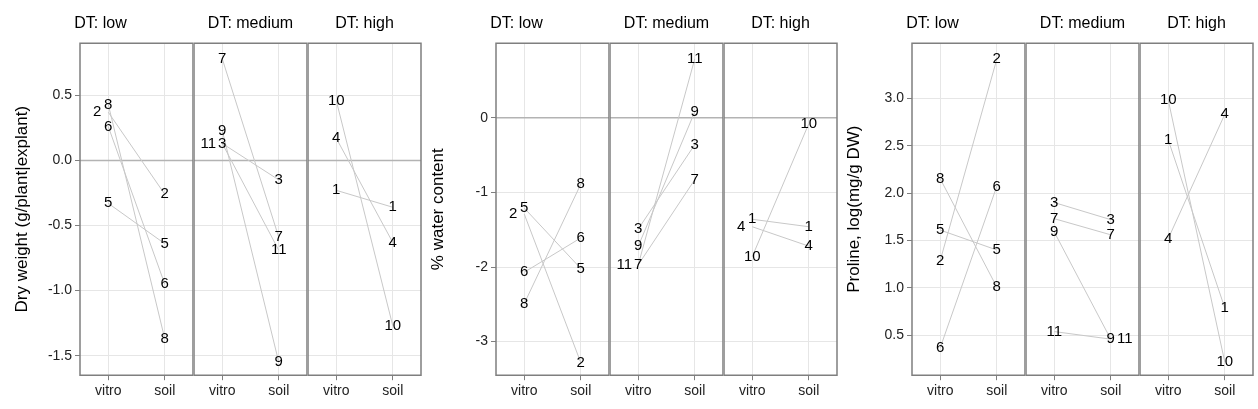 This screenshot has height=409, width=1258. What do you see at coordinates (62, 159) in the screenshot?
I see `y-tick-label: 0.0` at bounding box center [62, 159].